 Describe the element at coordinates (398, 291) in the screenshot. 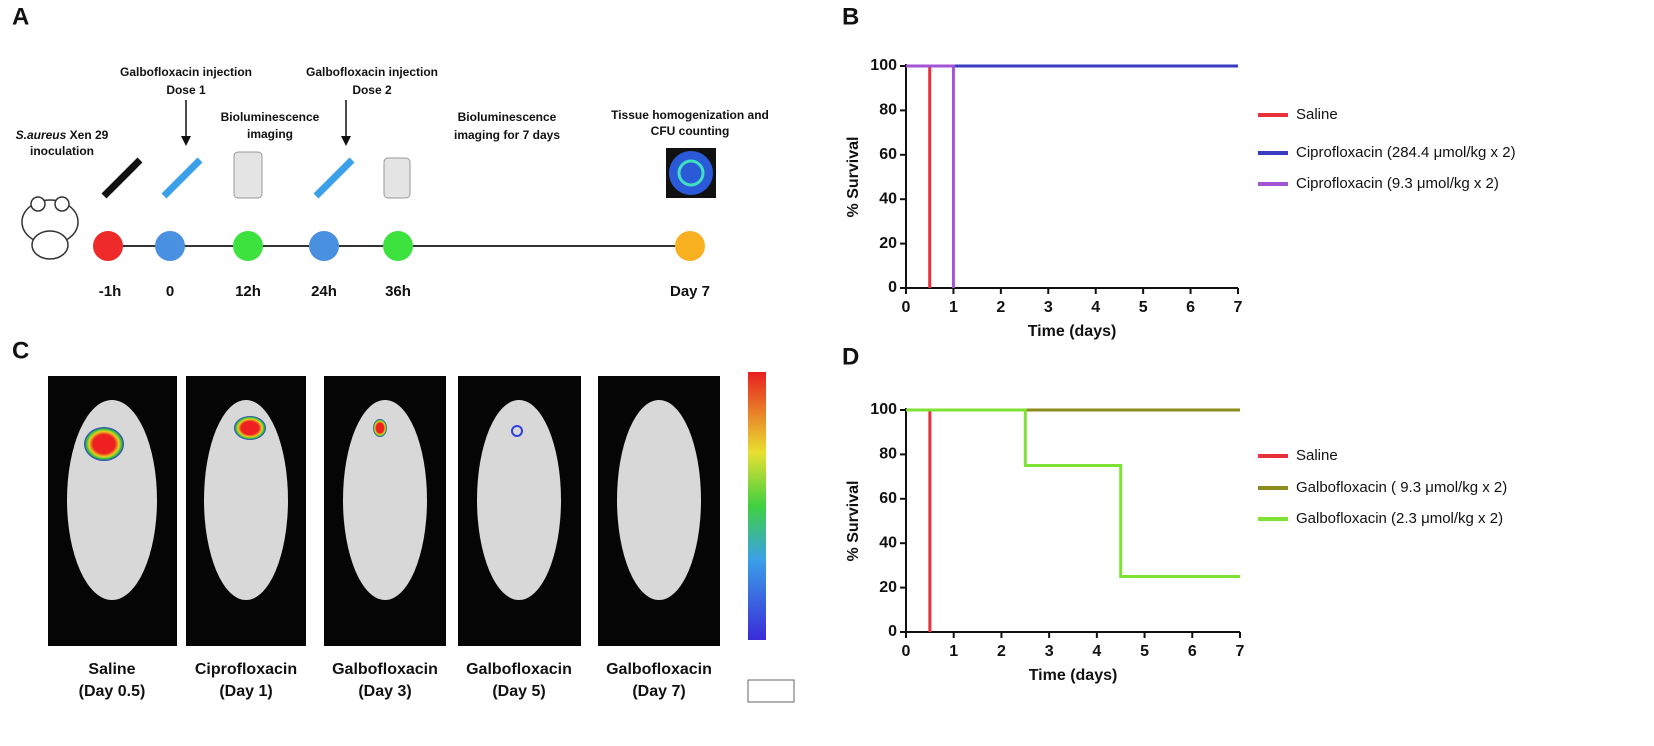

I see `time-label: 36h` at that location.